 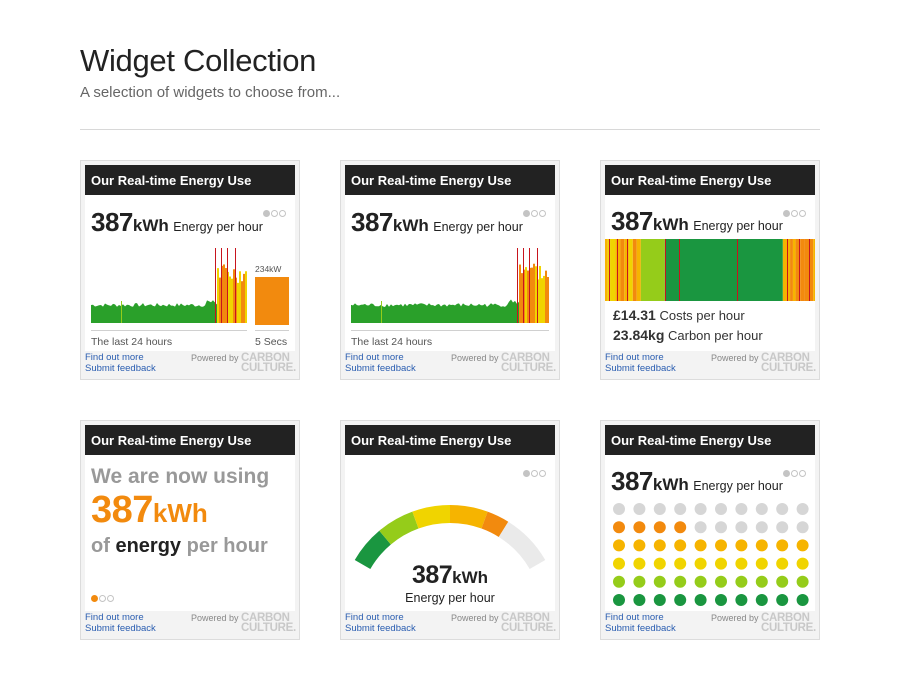 What do you see at coordinates (149, 510) in the screenshot?
I see `message-value: 387kWh` at bounding box center [149, 510].